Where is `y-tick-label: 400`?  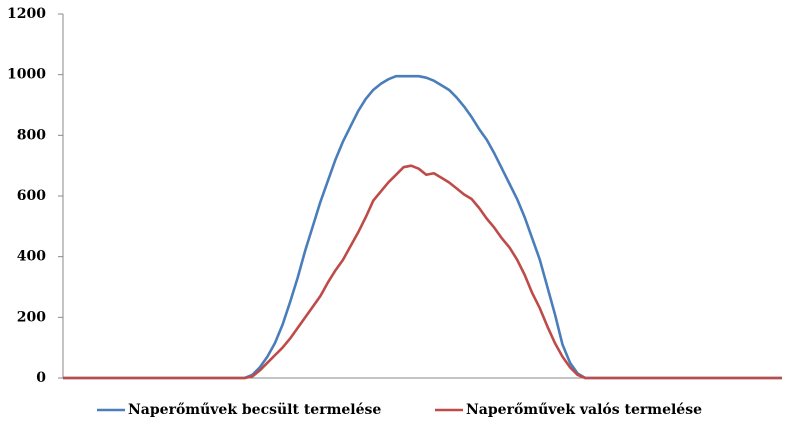 y-tick-label: 400 is located at coordinates (31, 257).